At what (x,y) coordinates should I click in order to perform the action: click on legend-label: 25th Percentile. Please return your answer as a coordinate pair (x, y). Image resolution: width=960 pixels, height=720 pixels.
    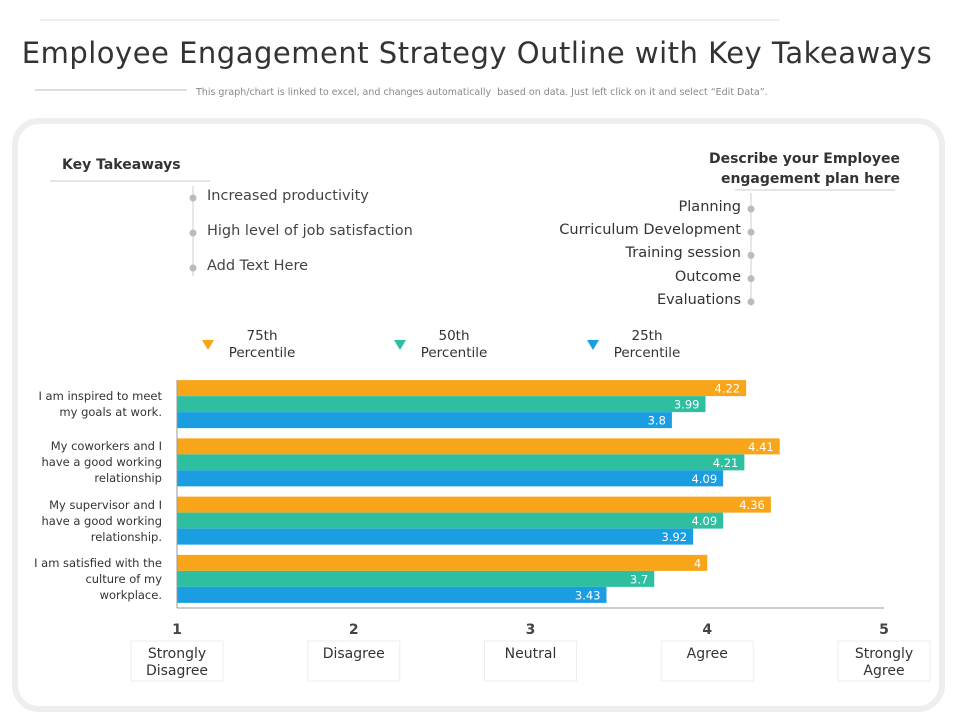
    Looking at the image, I should click on (647, 344).